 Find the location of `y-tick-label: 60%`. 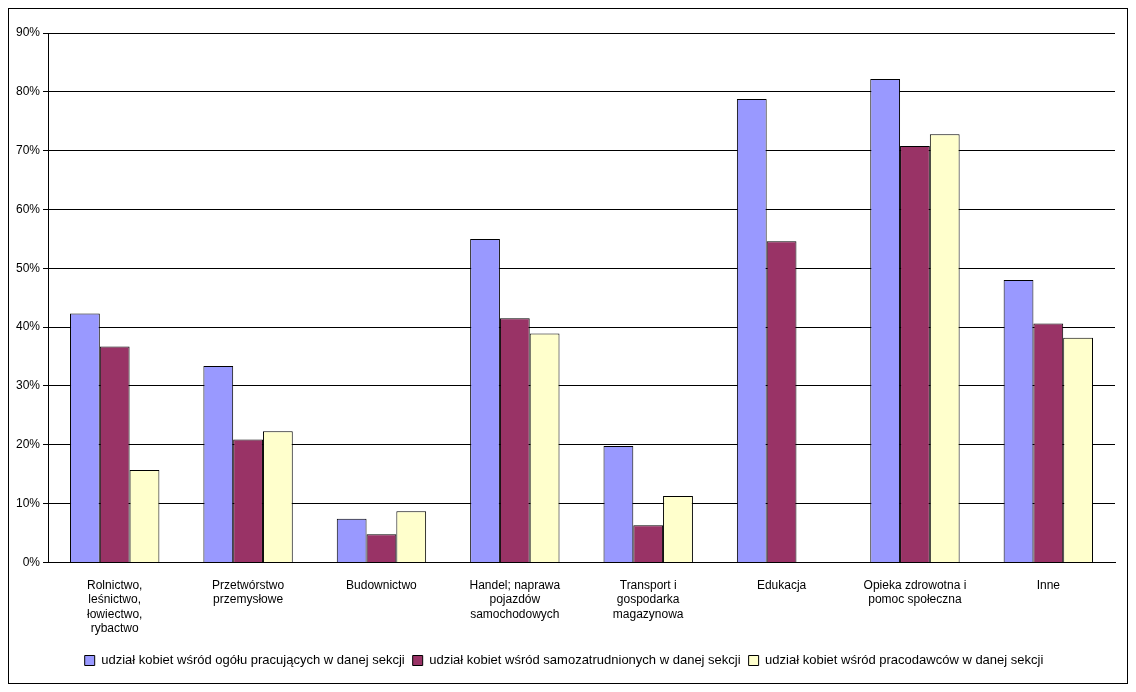

y-tick-label: 60% is located at coordinates (28, 208).